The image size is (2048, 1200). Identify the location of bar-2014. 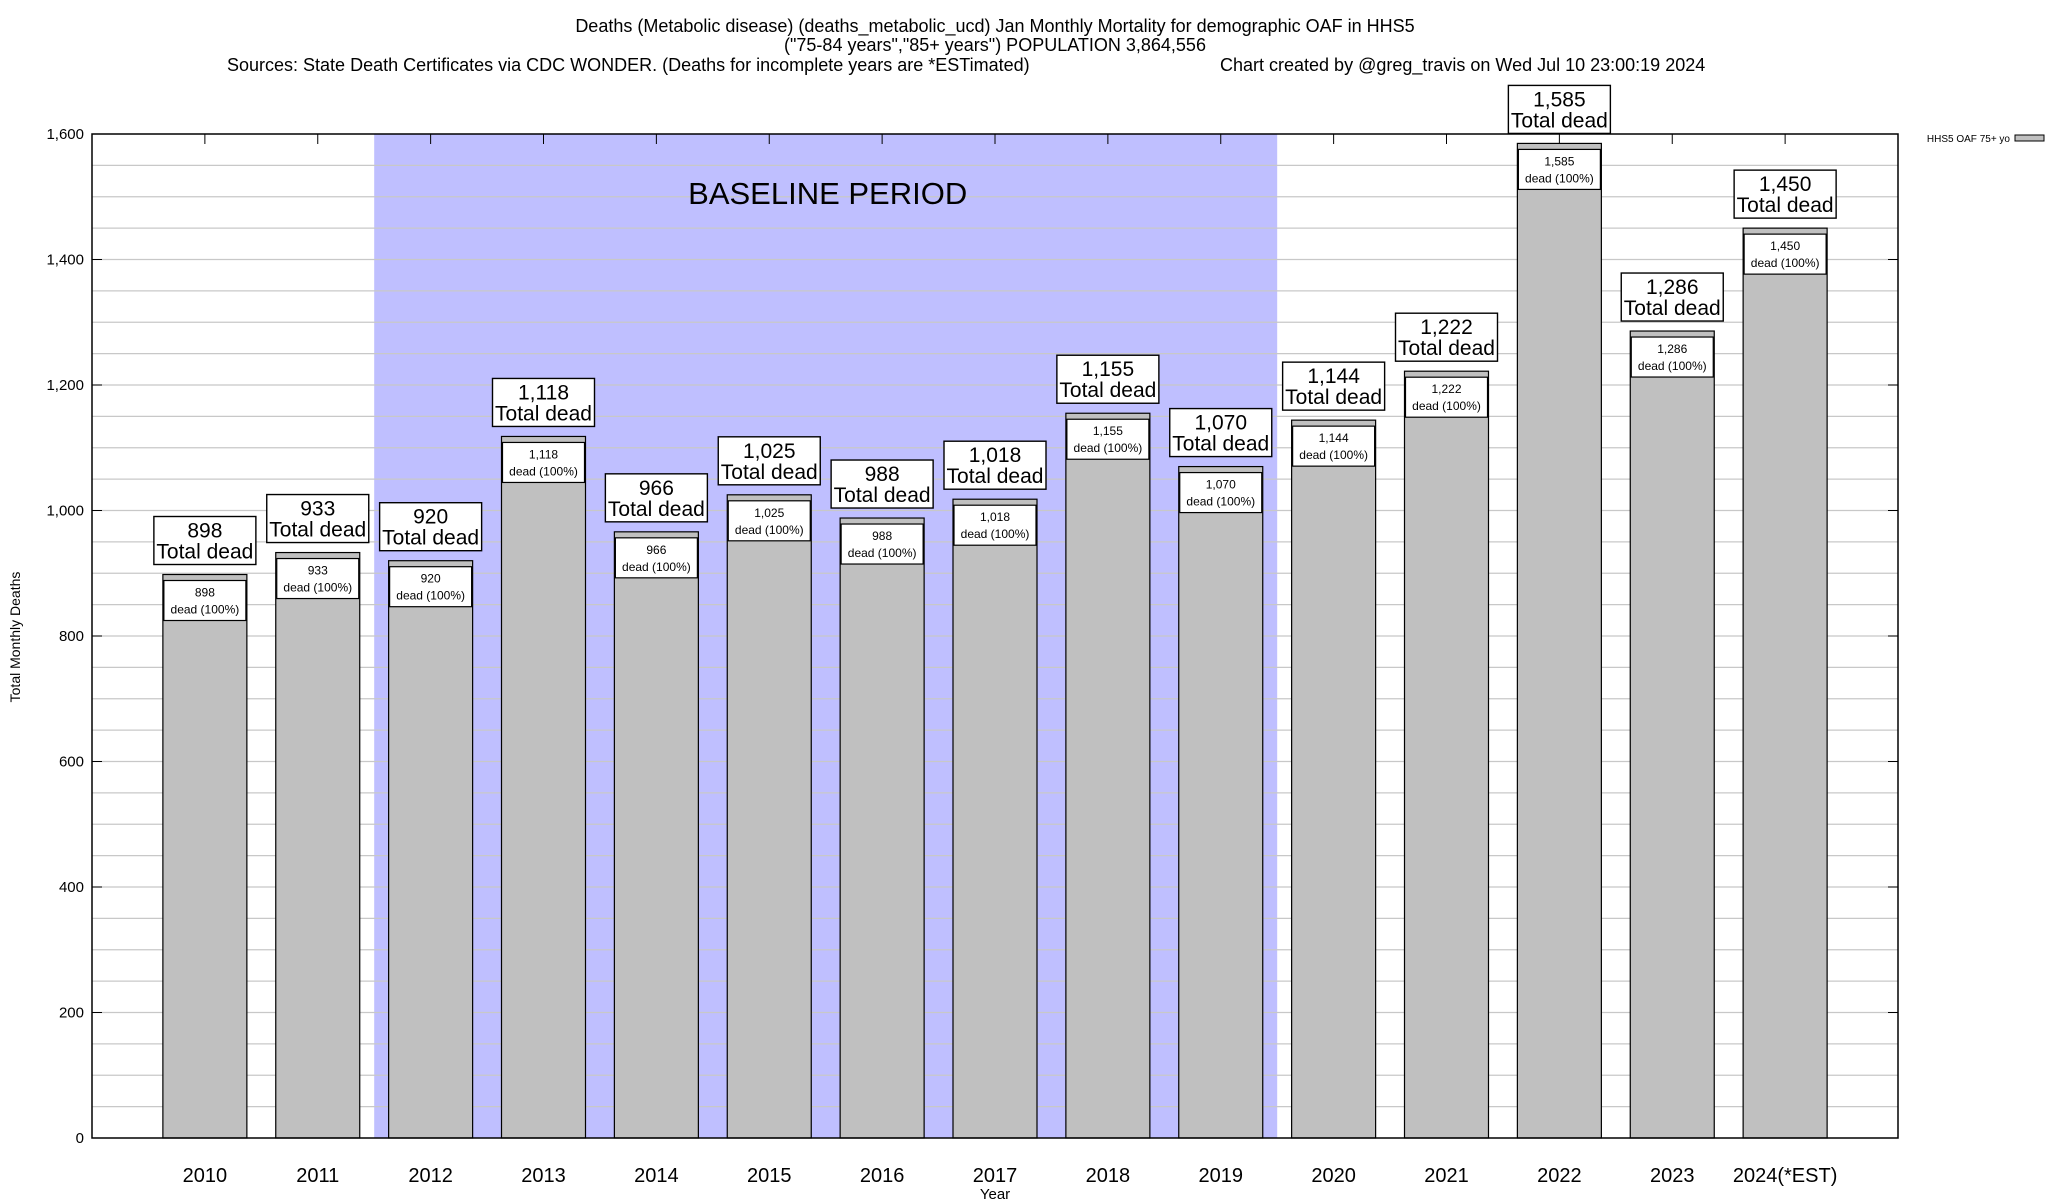
(656, 835).